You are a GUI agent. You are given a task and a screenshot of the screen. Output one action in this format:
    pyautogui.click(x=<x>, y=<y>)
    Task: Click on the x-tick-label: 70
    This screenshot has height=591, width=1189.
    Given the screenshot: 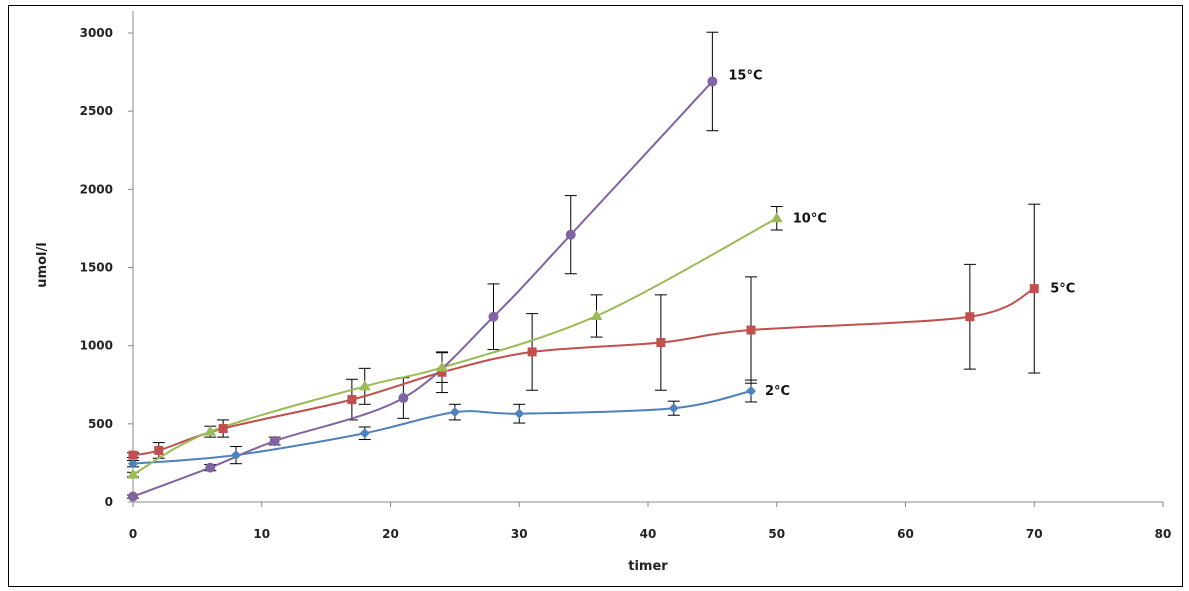 What is the action you would take?
    pyautogui.click(x=1034, y=534)
    